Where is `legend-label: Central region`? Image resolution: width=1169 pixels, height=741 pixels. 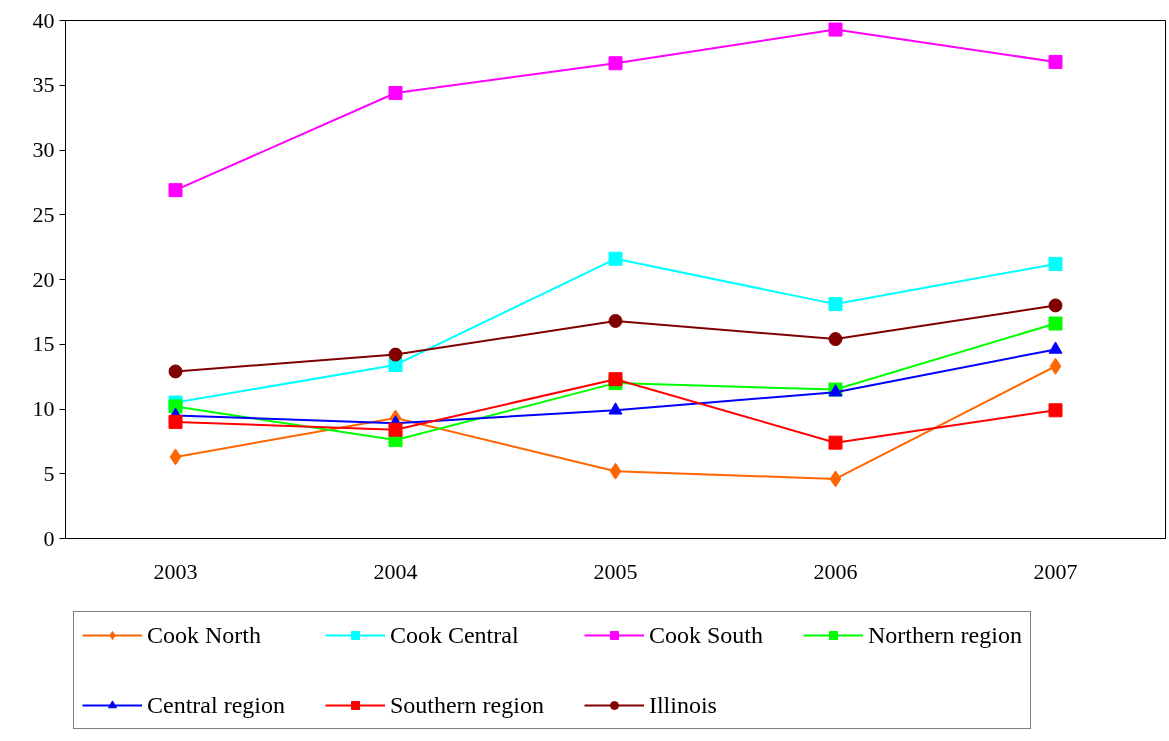
legend-label: Central region is located at coordinates (216, 705).